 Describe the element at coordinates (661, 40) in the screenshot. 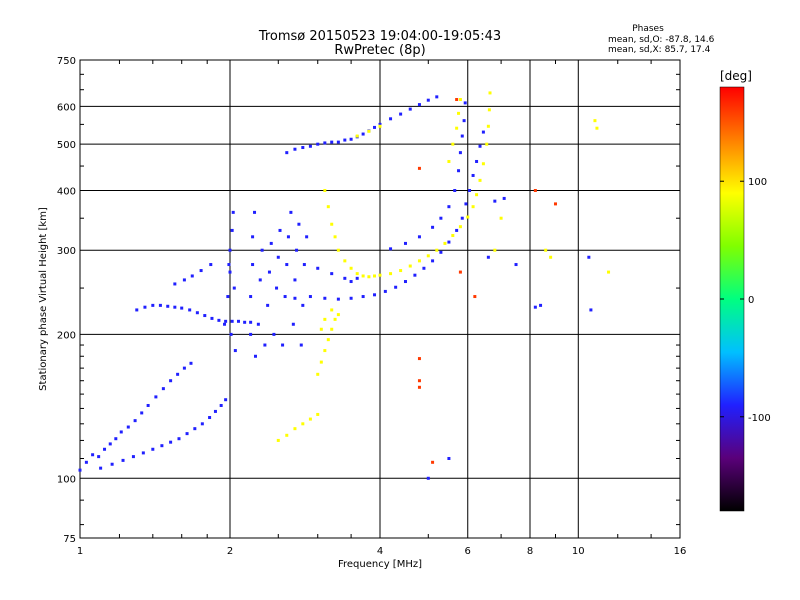

I see `legend-line-o: mean, sd,O: -87.8, 14.6` at that location.